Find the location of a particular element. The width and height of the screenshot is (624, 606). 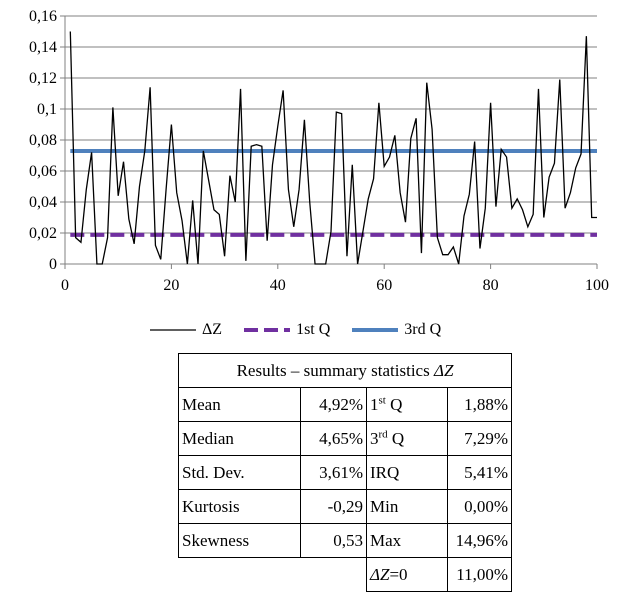

equals-zero: =0 is located at coordinates (398, 574).